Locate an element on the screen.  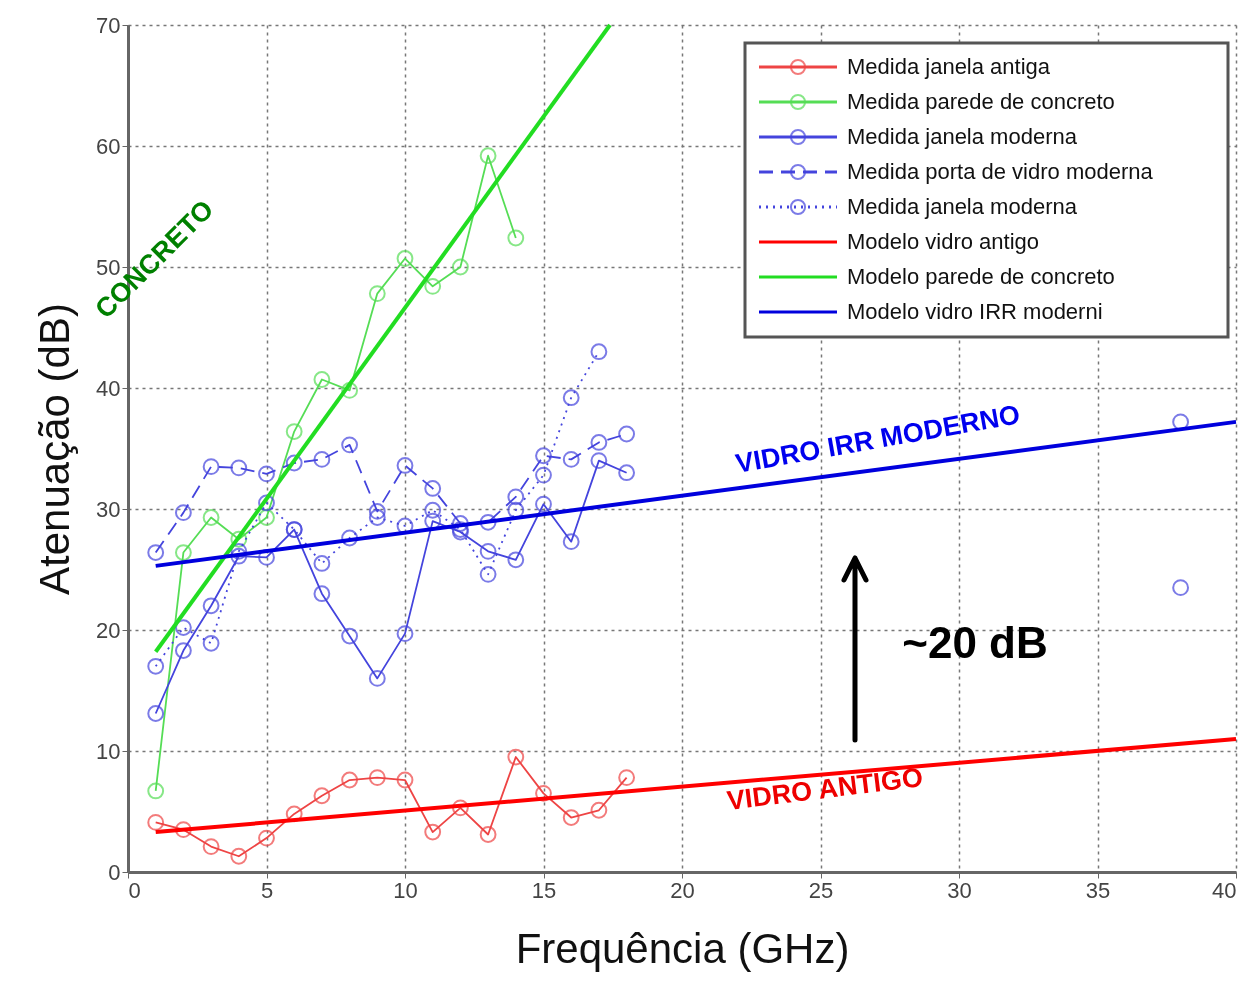
annotation: ~20 dB is located at coordinates (975, 642).